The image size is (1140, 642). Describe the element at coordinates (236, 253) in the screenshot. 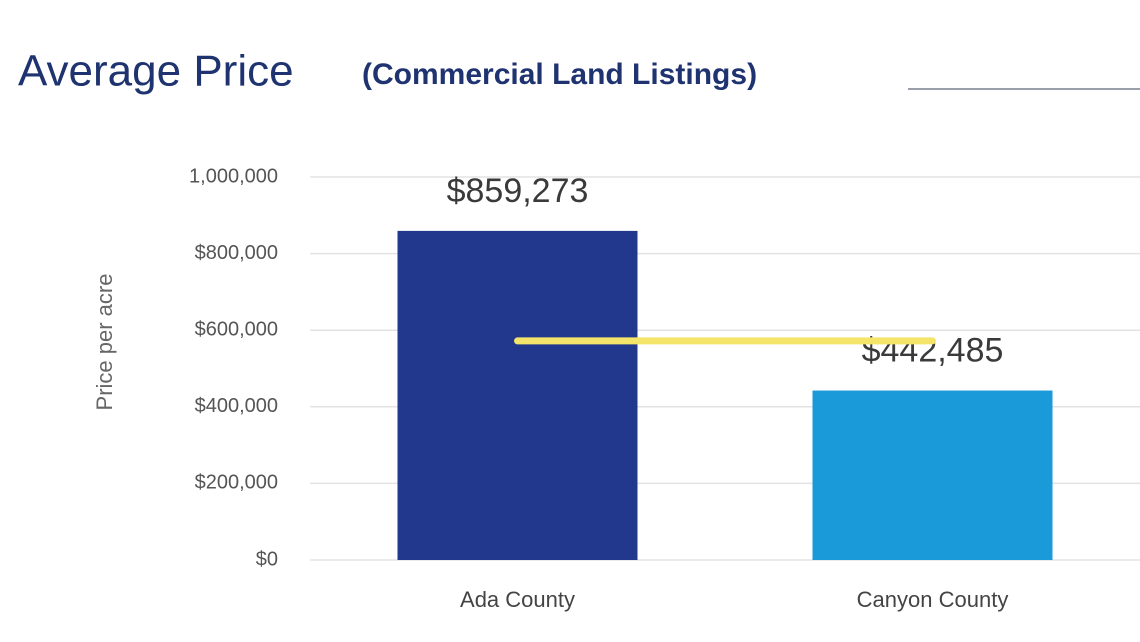

I see `y-tick-label: $800,000` at that location.